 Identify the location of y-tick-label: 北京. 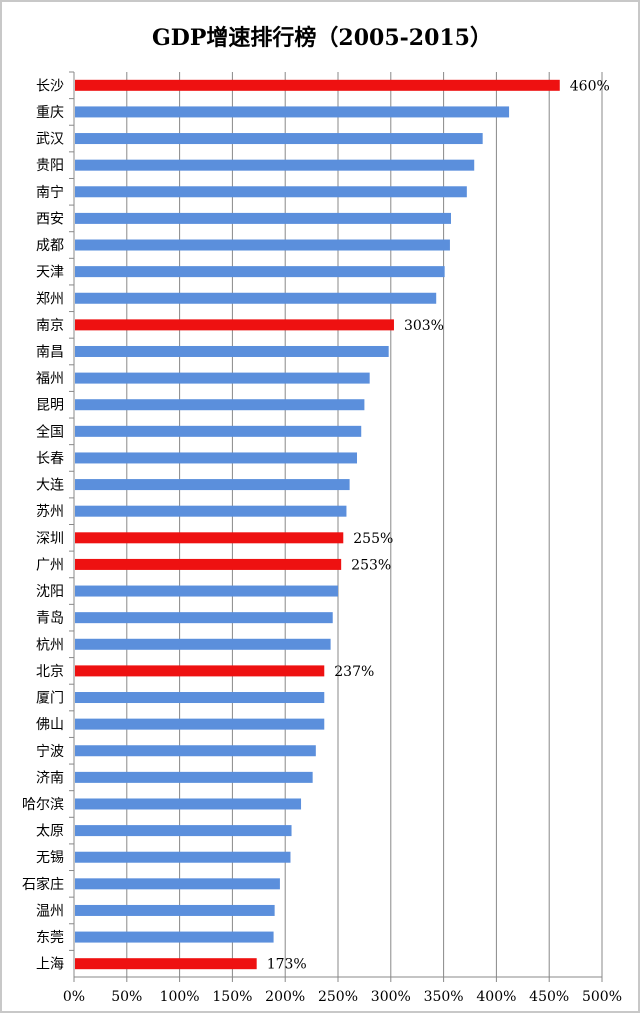
(50, 672).